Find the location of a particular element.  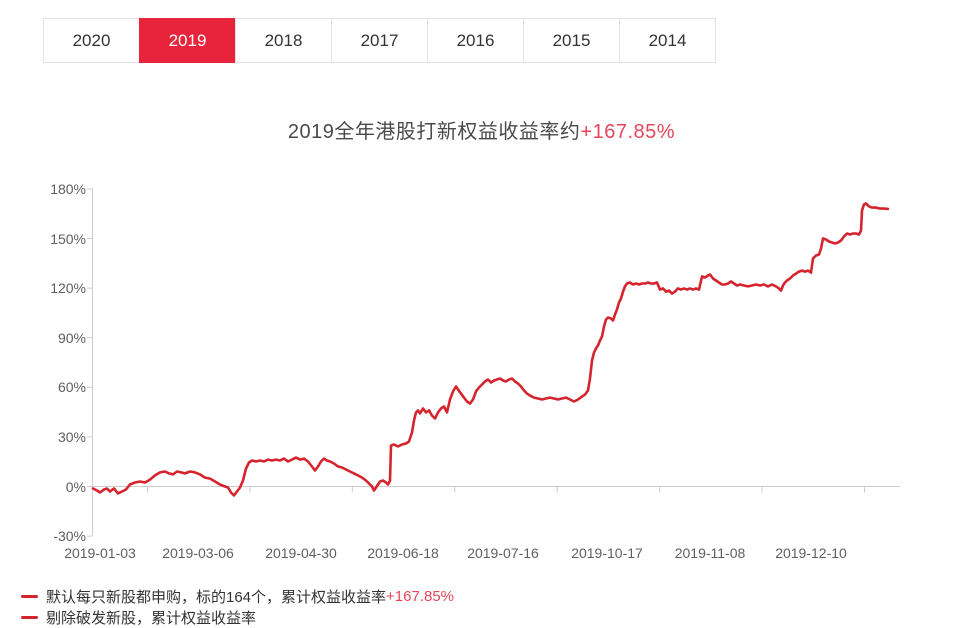

legend-label: 剔除破发新股，累计权益收益率 is located at coordinates (151, 618).